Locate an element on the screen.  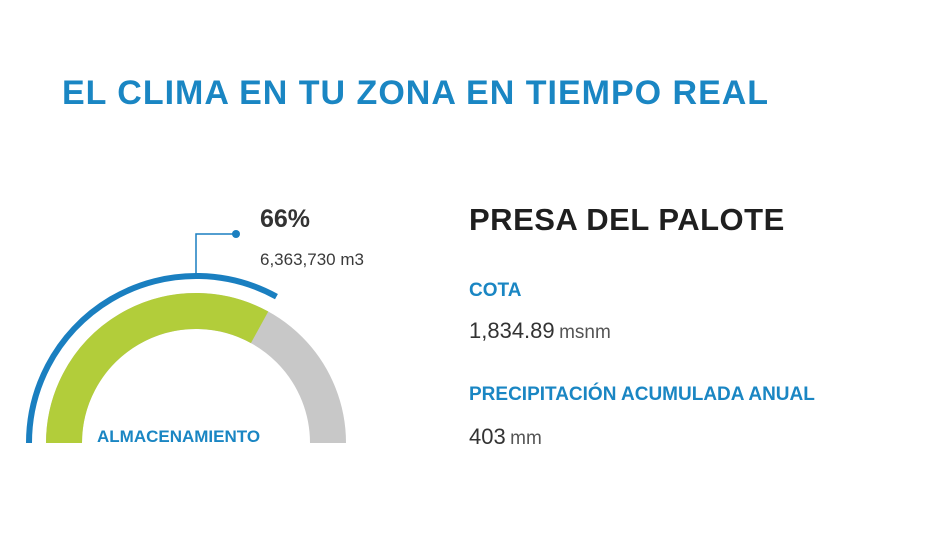
precipitation-label: PRECIPITACIÓN ACUMULADA ANUAL is located at coordinates (642, 394).